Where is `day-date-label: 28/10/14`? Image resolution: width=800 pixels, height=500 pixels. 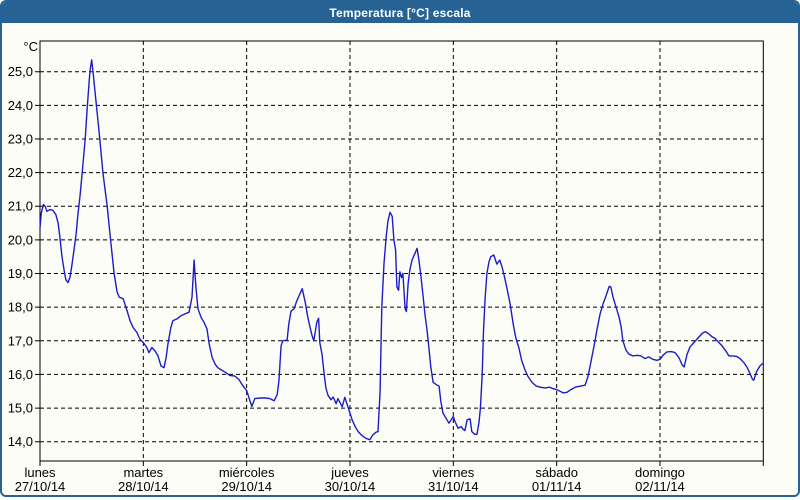 day-date-label: 28/10/14 is located at coordinates (143, 486).